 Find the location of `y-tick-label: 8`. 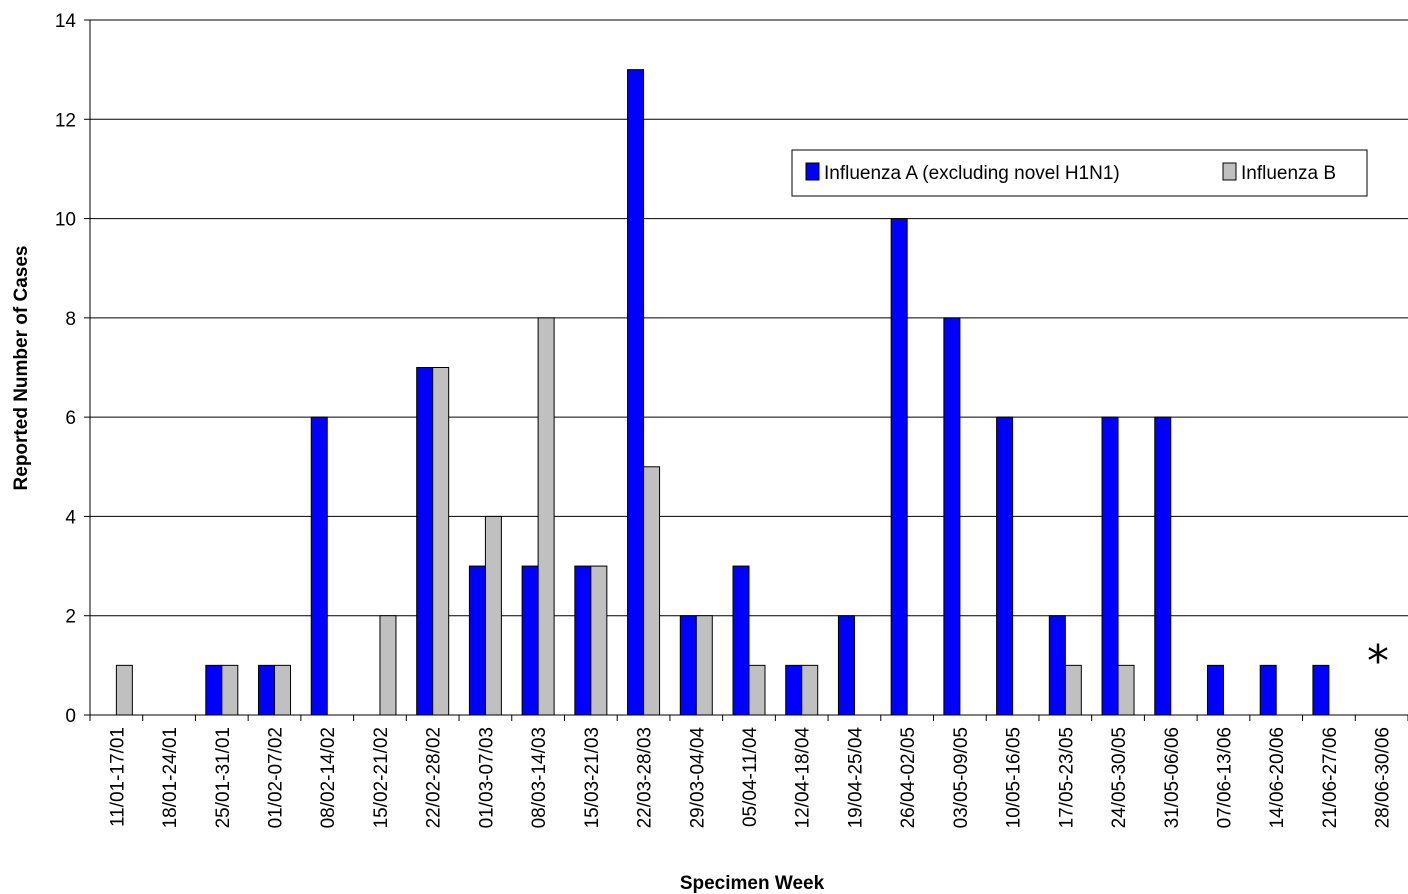

y-tick-label: 8 is located at coordinates (70, 319).